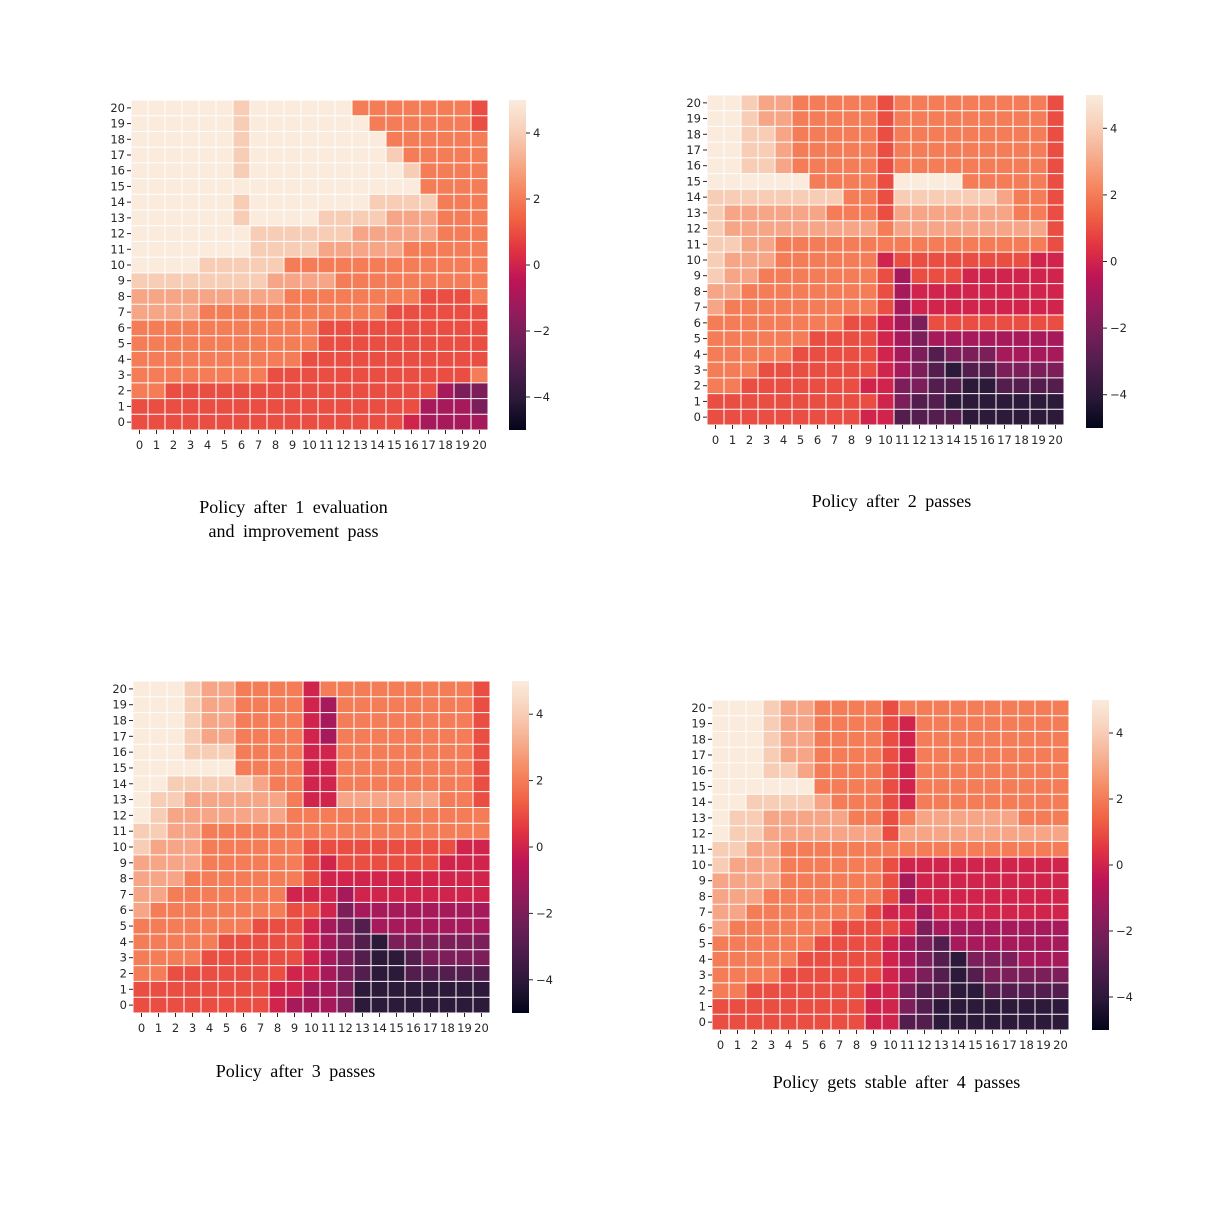  What do you see at coordinates (953, 440) in the screenshot?
I see `x-tick-label: 14` at bounding box center [953, 440].